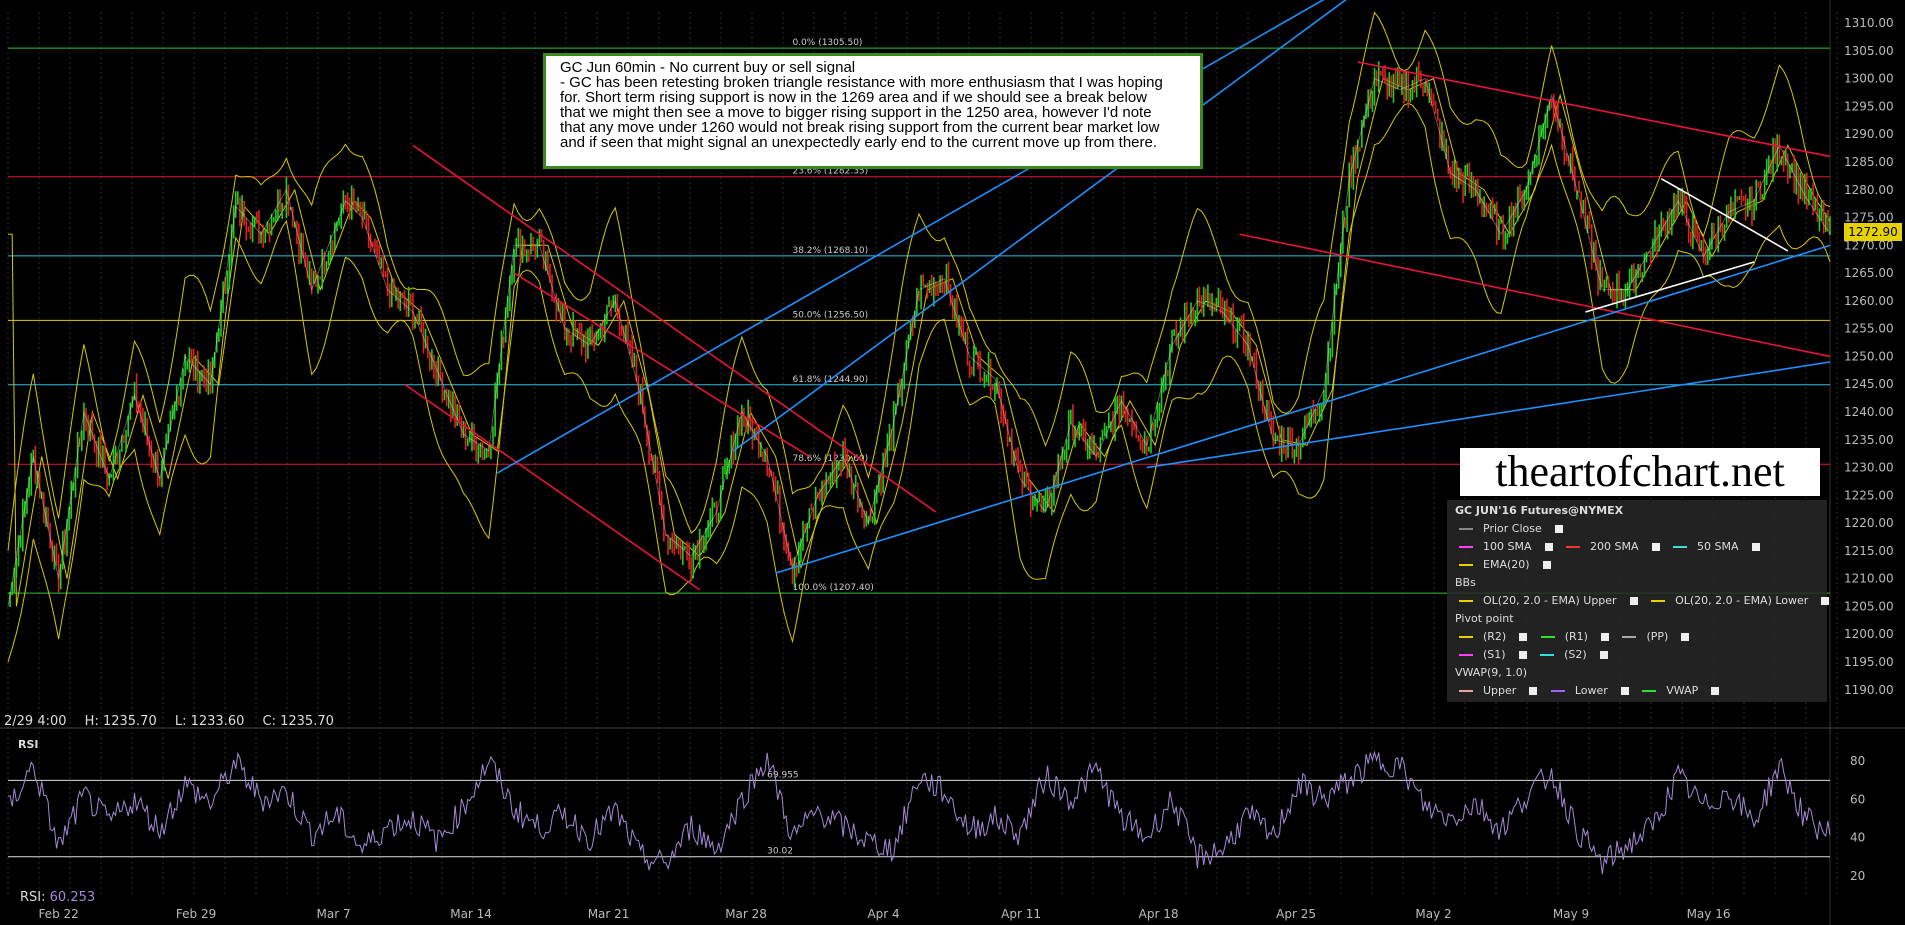  What do you see at coordinates (31, 897) in the screenshot?
I see `rsi-readout-label: RSI` at bounding box center [31, 897].